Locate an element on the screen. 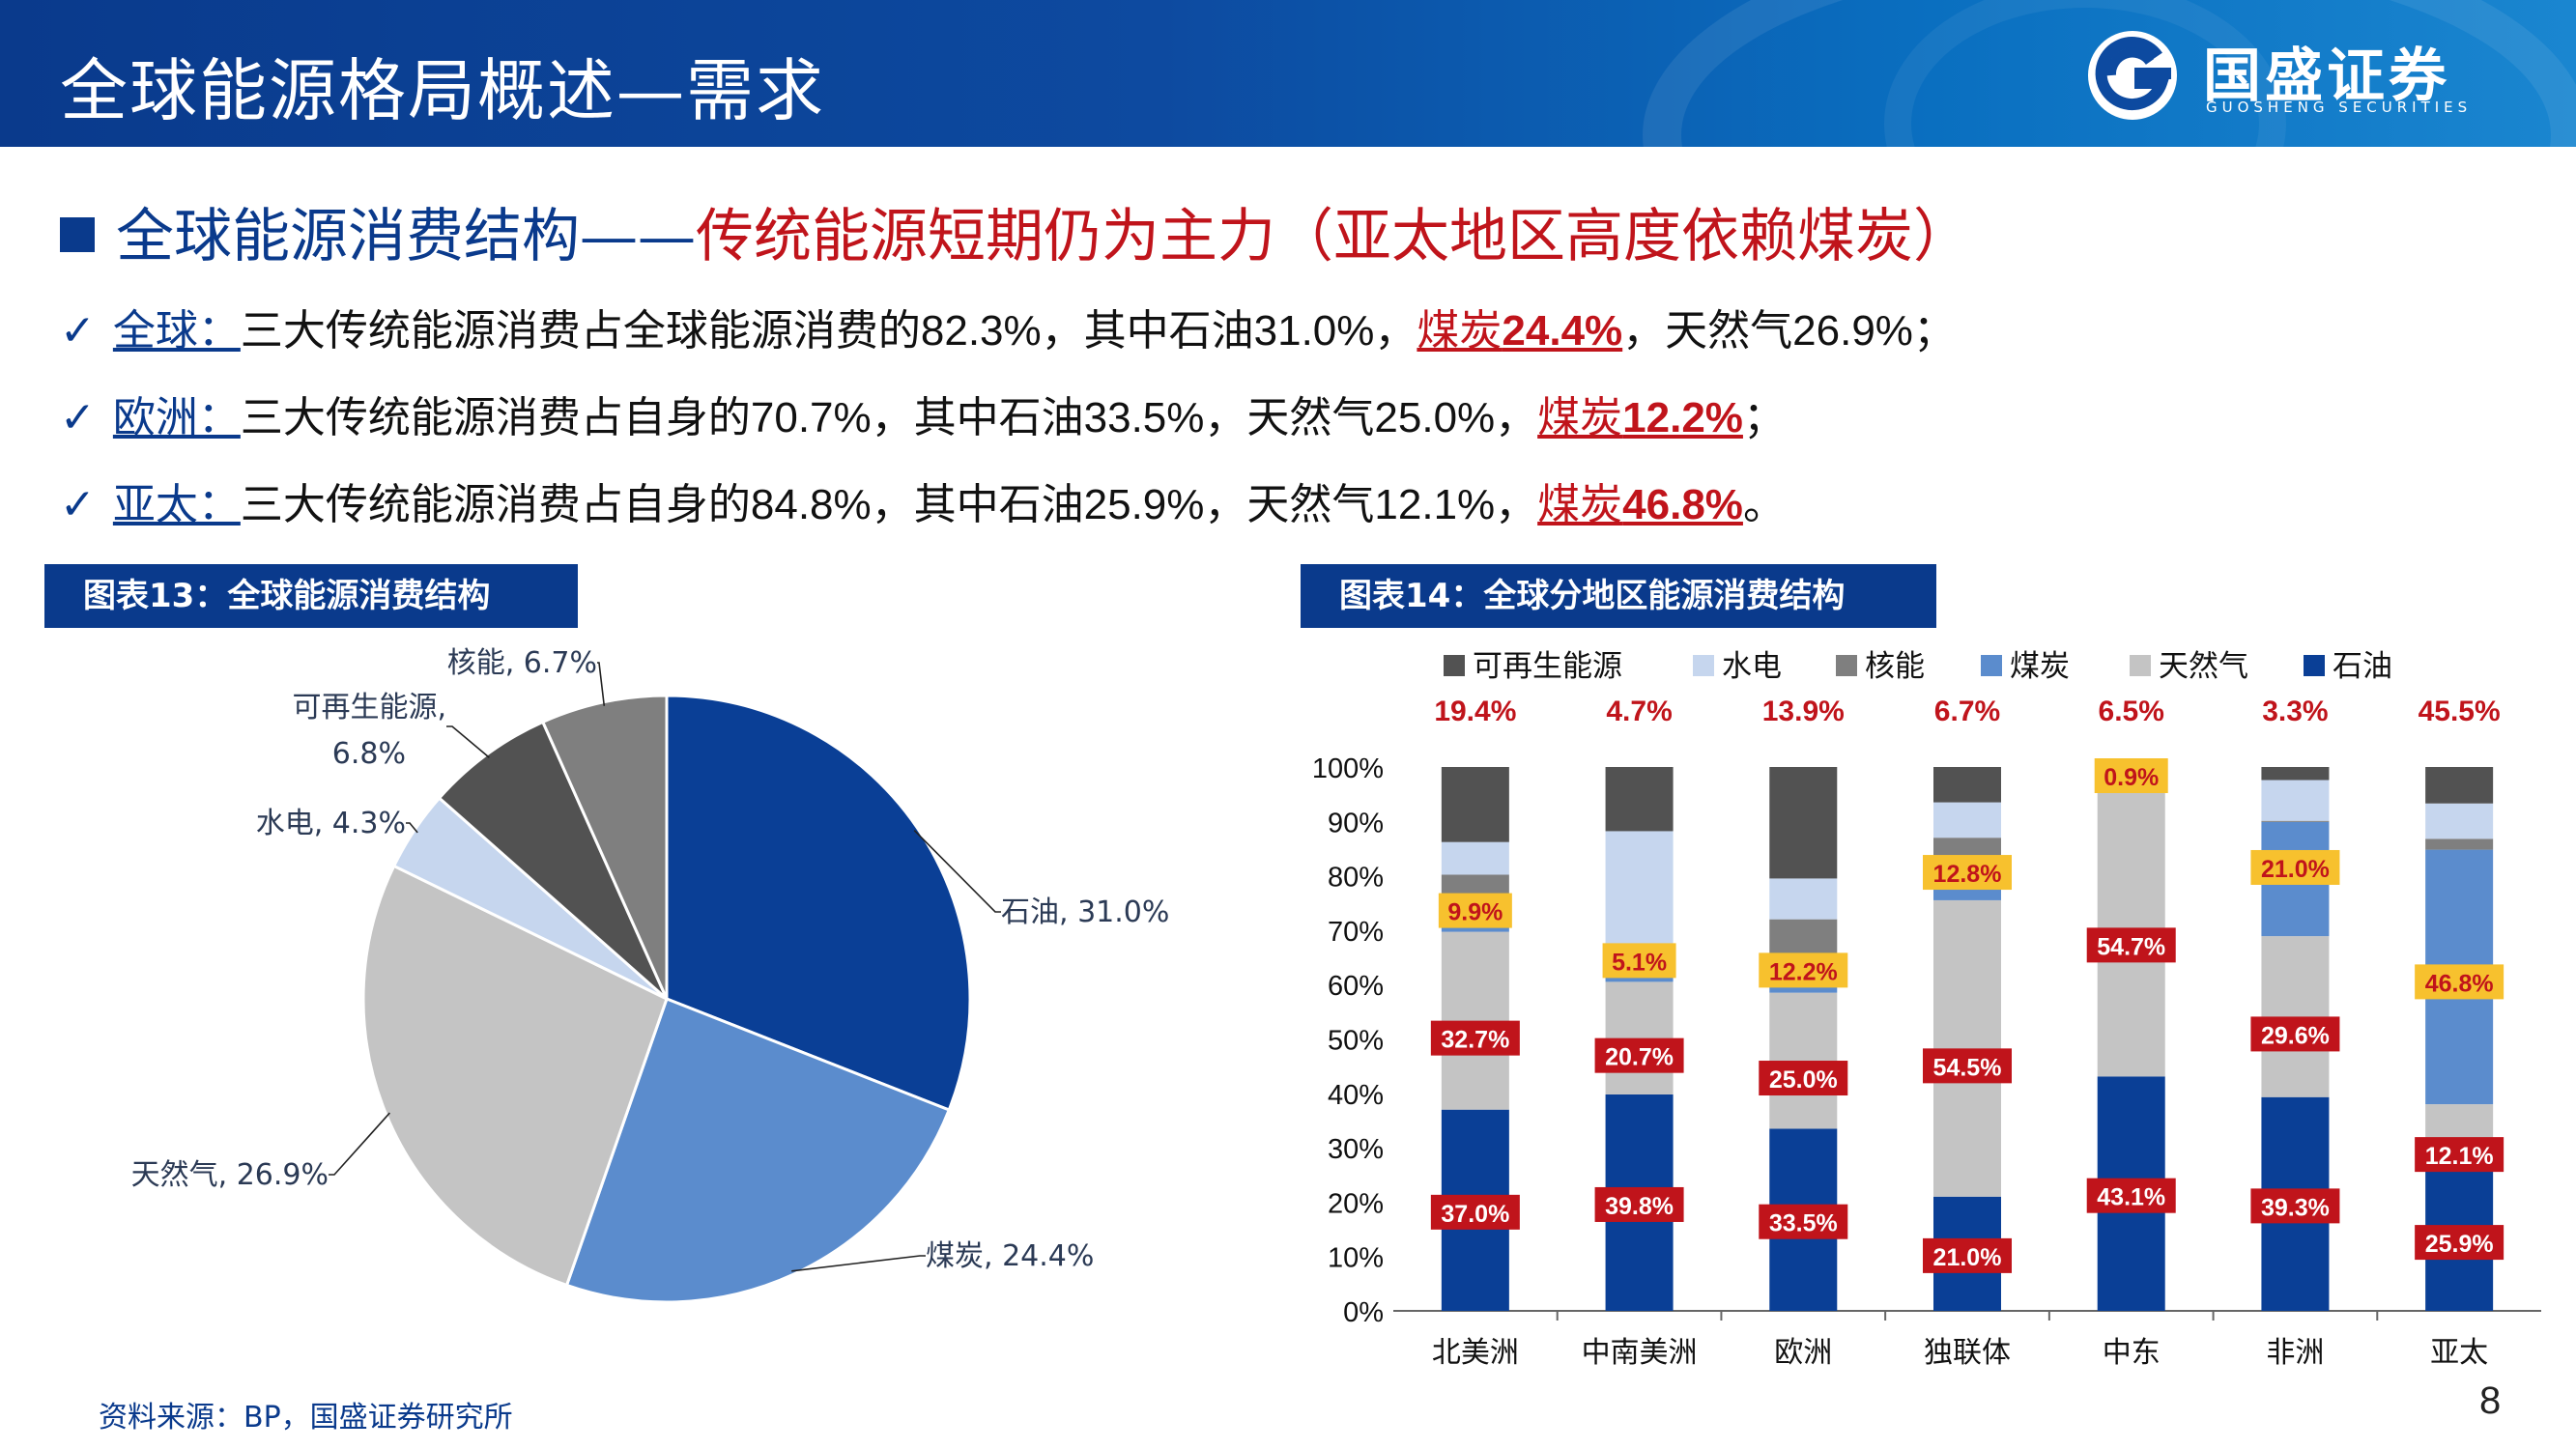 The image size is (2576, 1449). legend-swatch-天然气 is located at coordinates (2140, 665).